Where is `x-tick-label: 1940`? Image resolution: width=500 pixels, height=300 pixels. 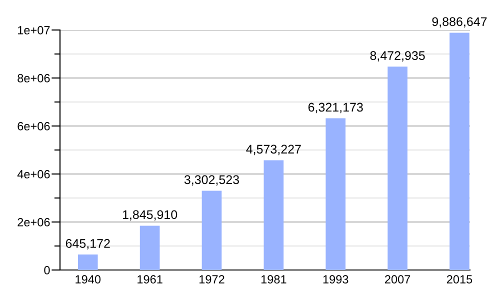 x-tick-label: 1940 is located at coordinates (88, 279).